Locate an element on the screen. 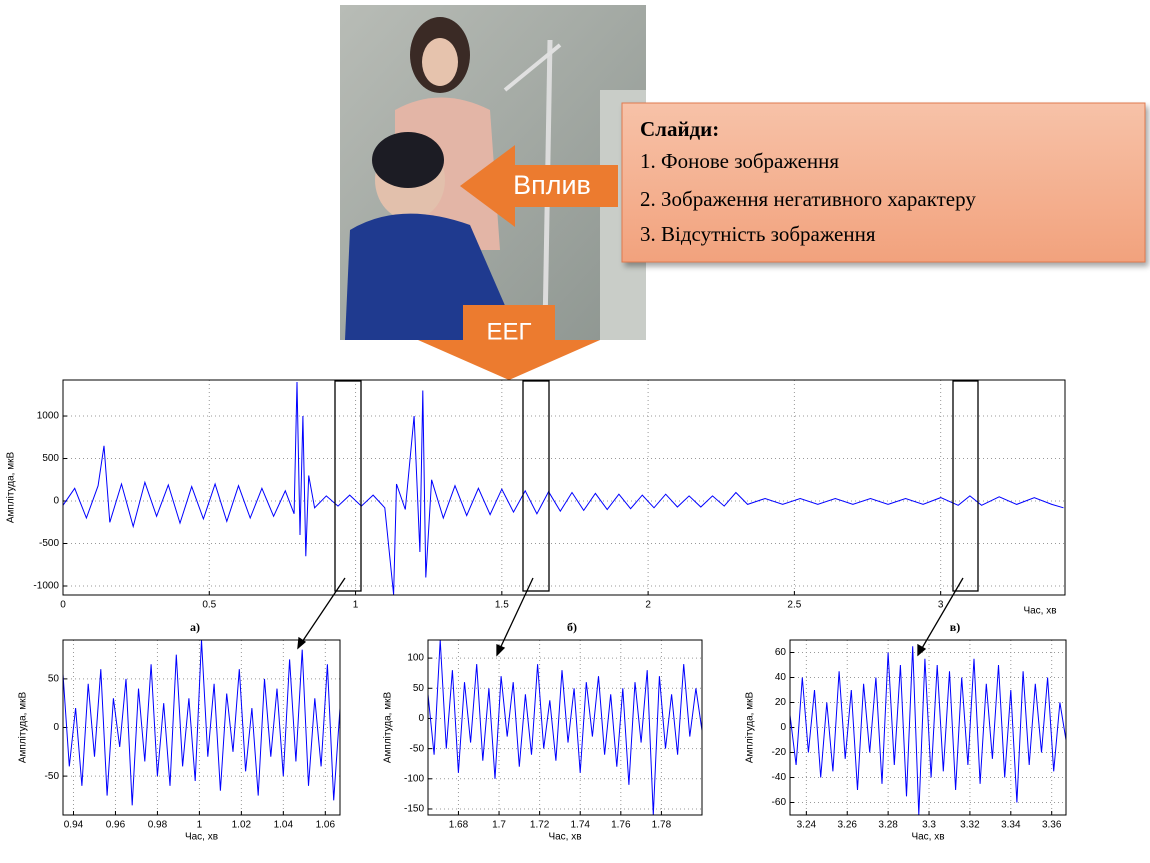  x-tick-label: 0.96 is located at coordinates (116, 825).